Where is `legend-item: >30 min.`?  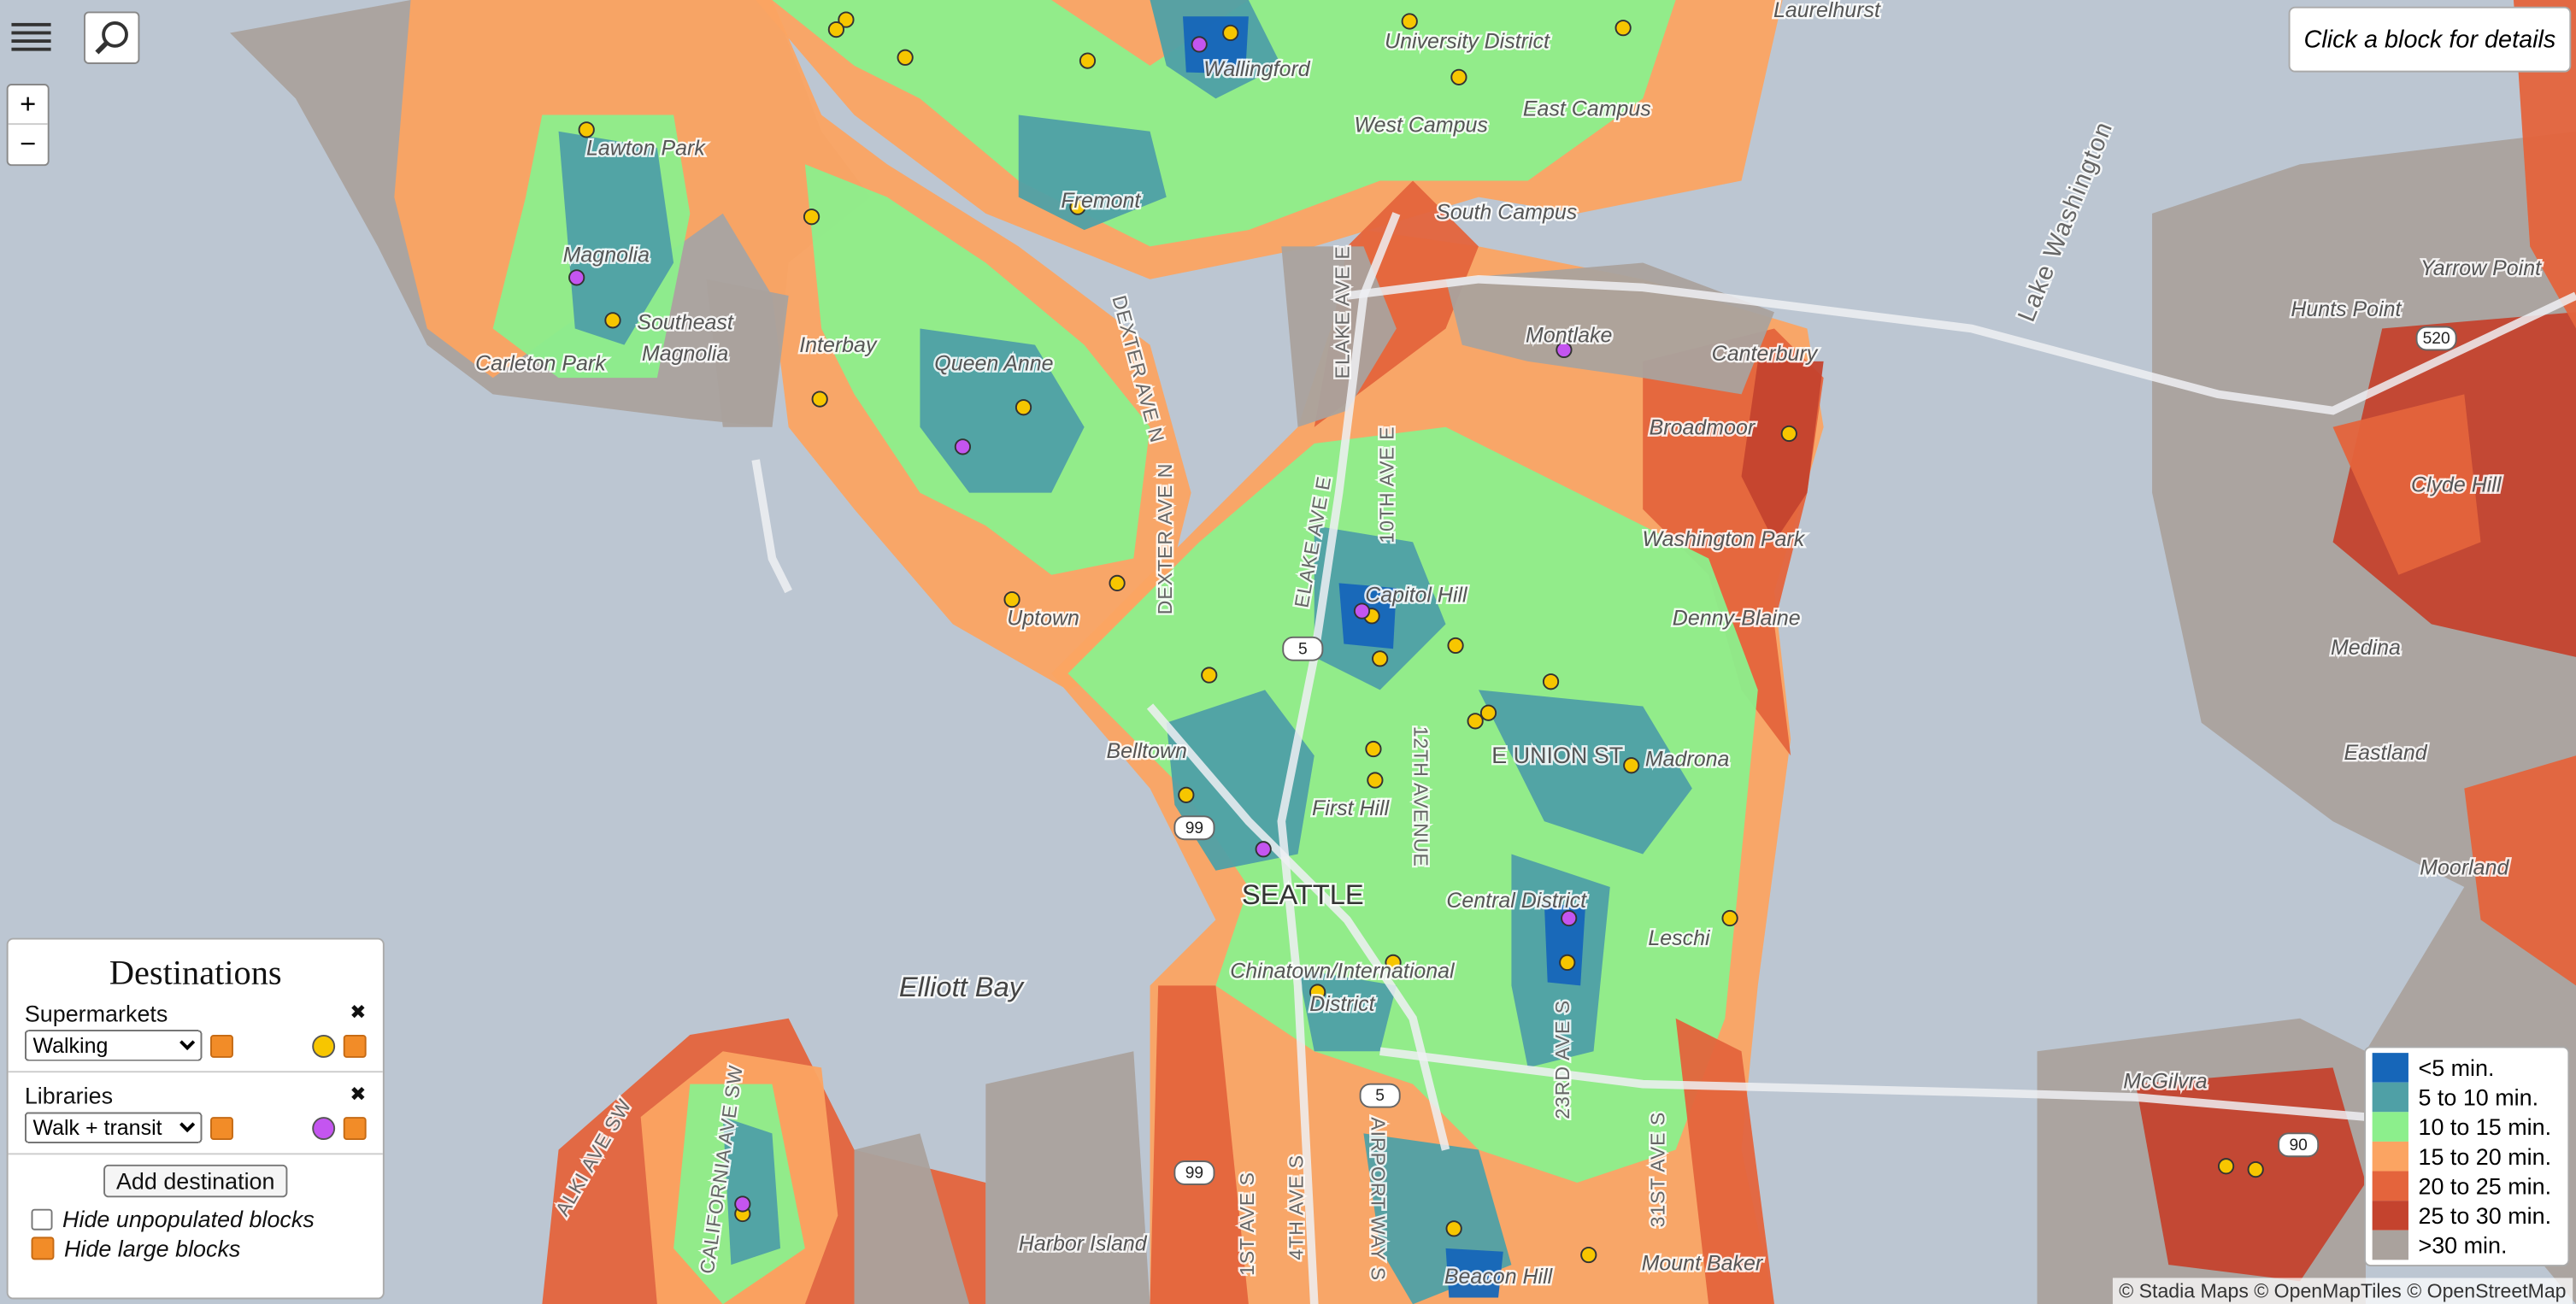 legend-item: >30 min. is located at coordinates (2470, 1245).